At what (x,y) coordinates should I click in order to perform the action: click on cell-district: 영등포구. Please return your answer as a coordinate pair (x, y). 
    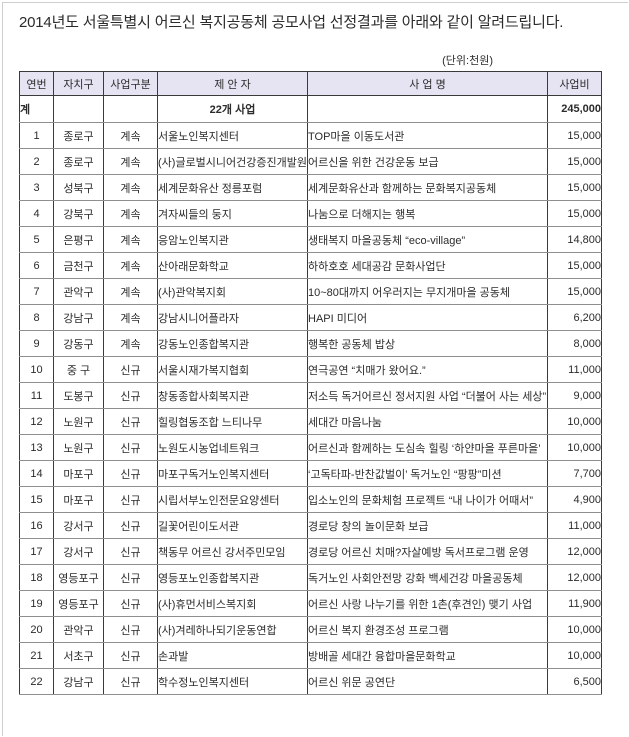
    Looking at the image, I should click on (78, 578).